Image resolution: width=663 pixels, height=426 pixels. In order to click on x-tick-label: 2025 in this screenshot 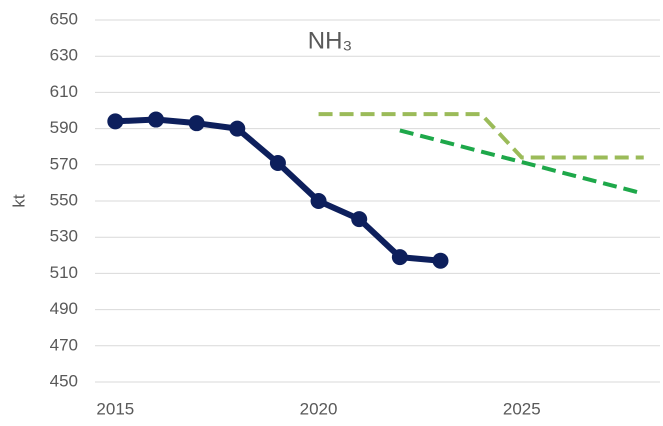, I will do `click(522, 408)`.